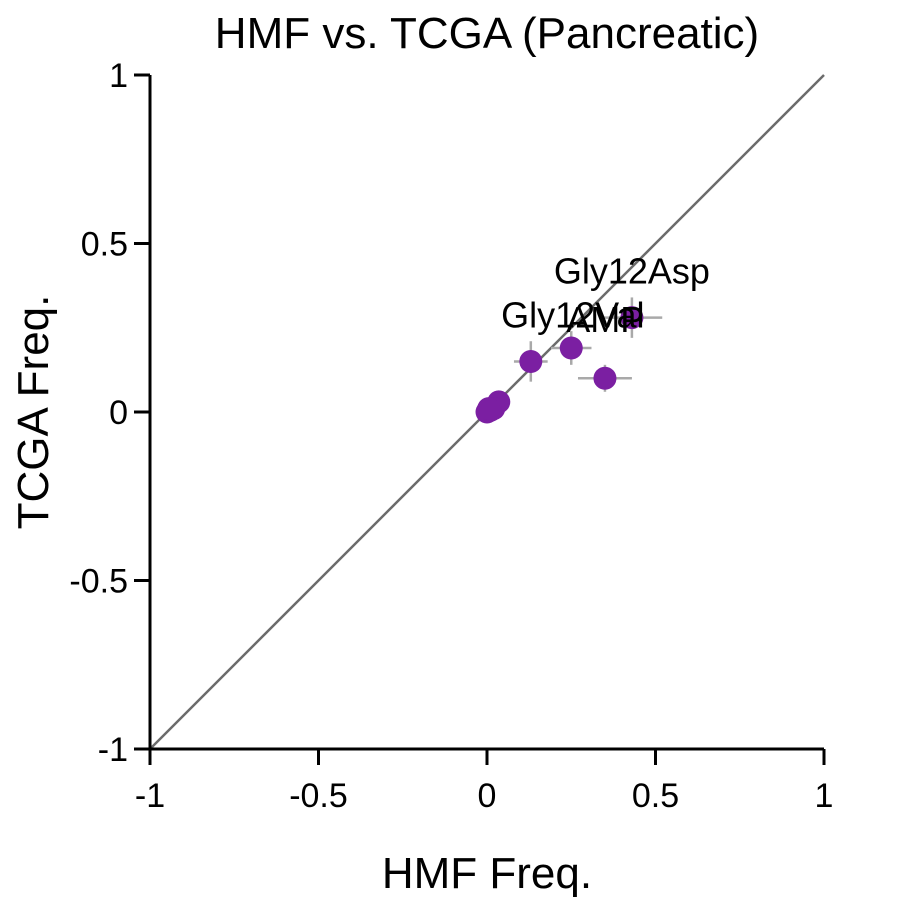 This screenshot has height=900, width=900. Describe the element at coordinates (118, 413) in the screenshot. I see `y-tick-label: 0` at that location.